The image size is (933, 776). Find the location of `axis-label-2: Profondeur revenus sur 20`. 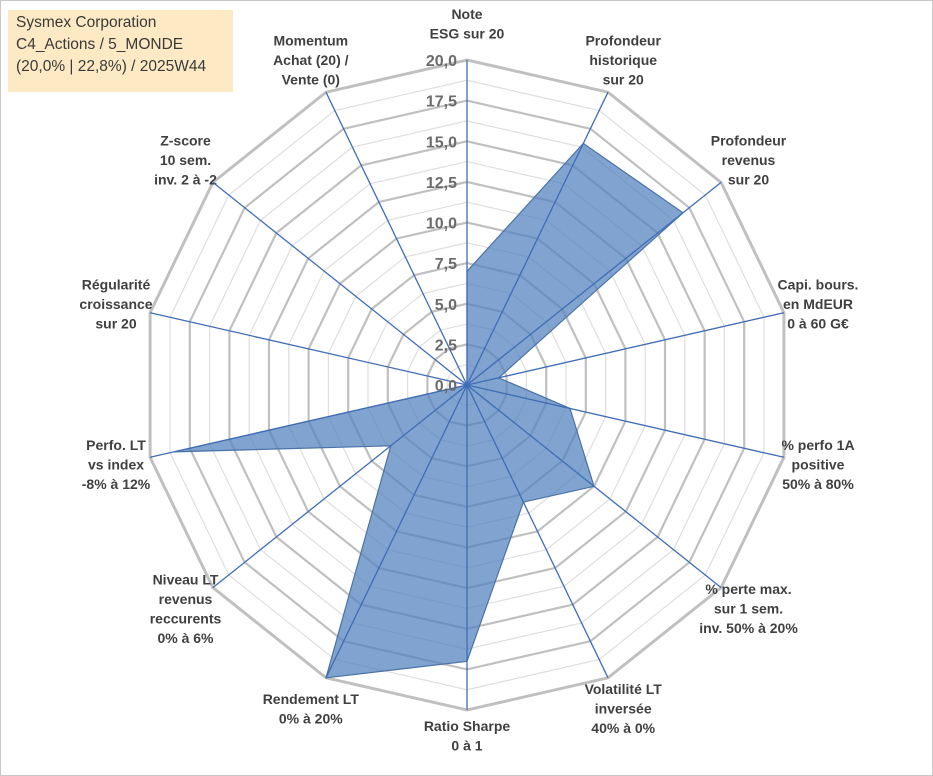

axis-label-2: Profondeur revenus sur 20 is located at coordinates (749, 159).